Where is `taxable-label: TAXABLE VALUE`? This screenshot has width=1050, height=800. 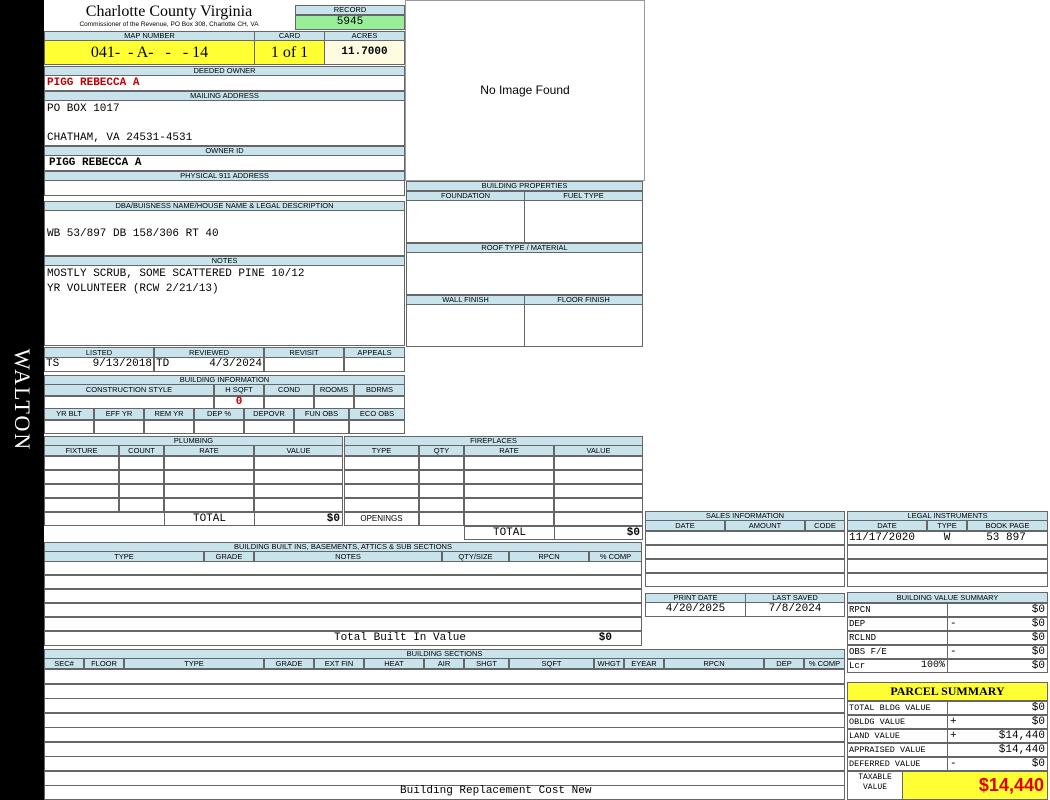
taxable-label: TAXABLE VALUE is located at coordinates (875, 782).